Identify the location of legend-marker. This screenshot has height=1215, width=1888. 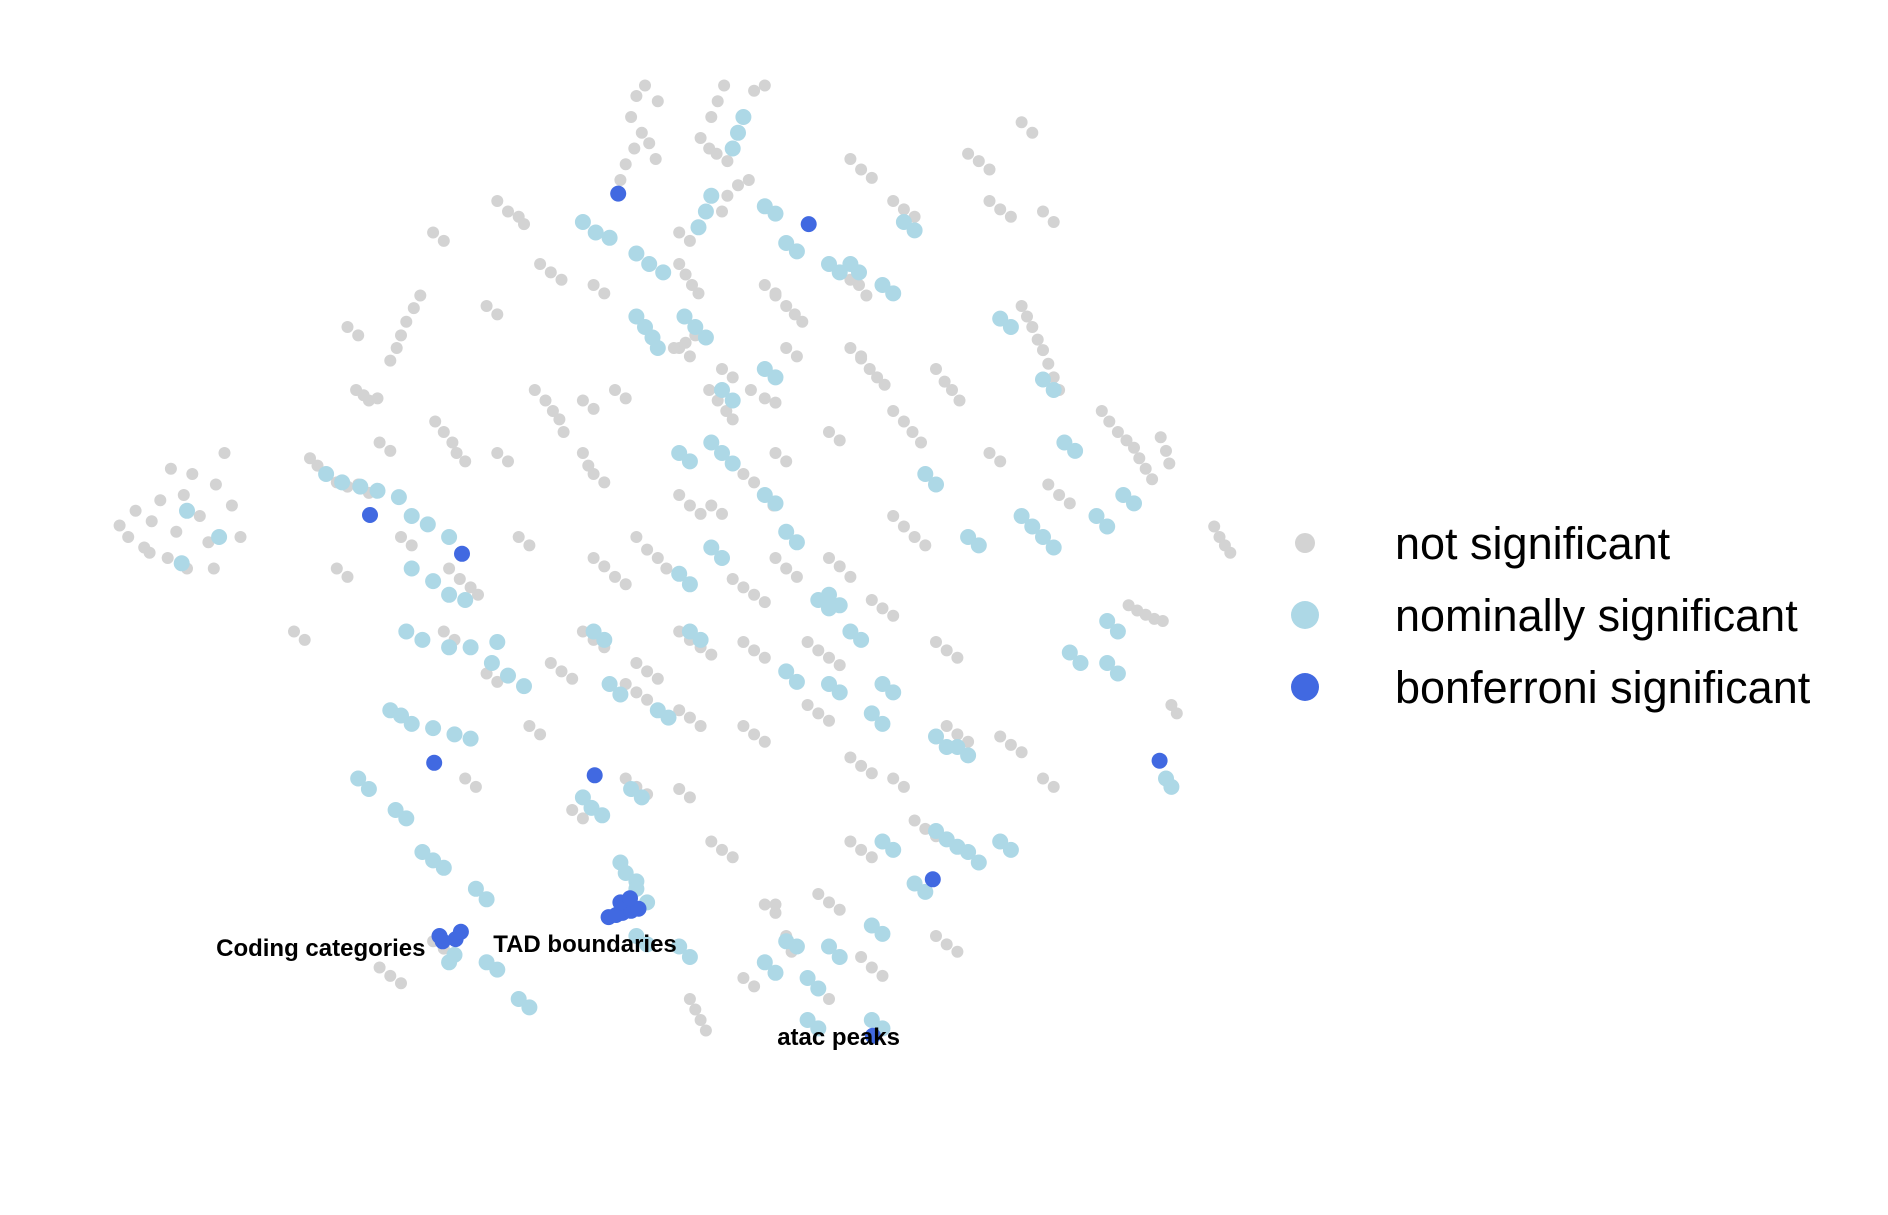
(1305, 543).